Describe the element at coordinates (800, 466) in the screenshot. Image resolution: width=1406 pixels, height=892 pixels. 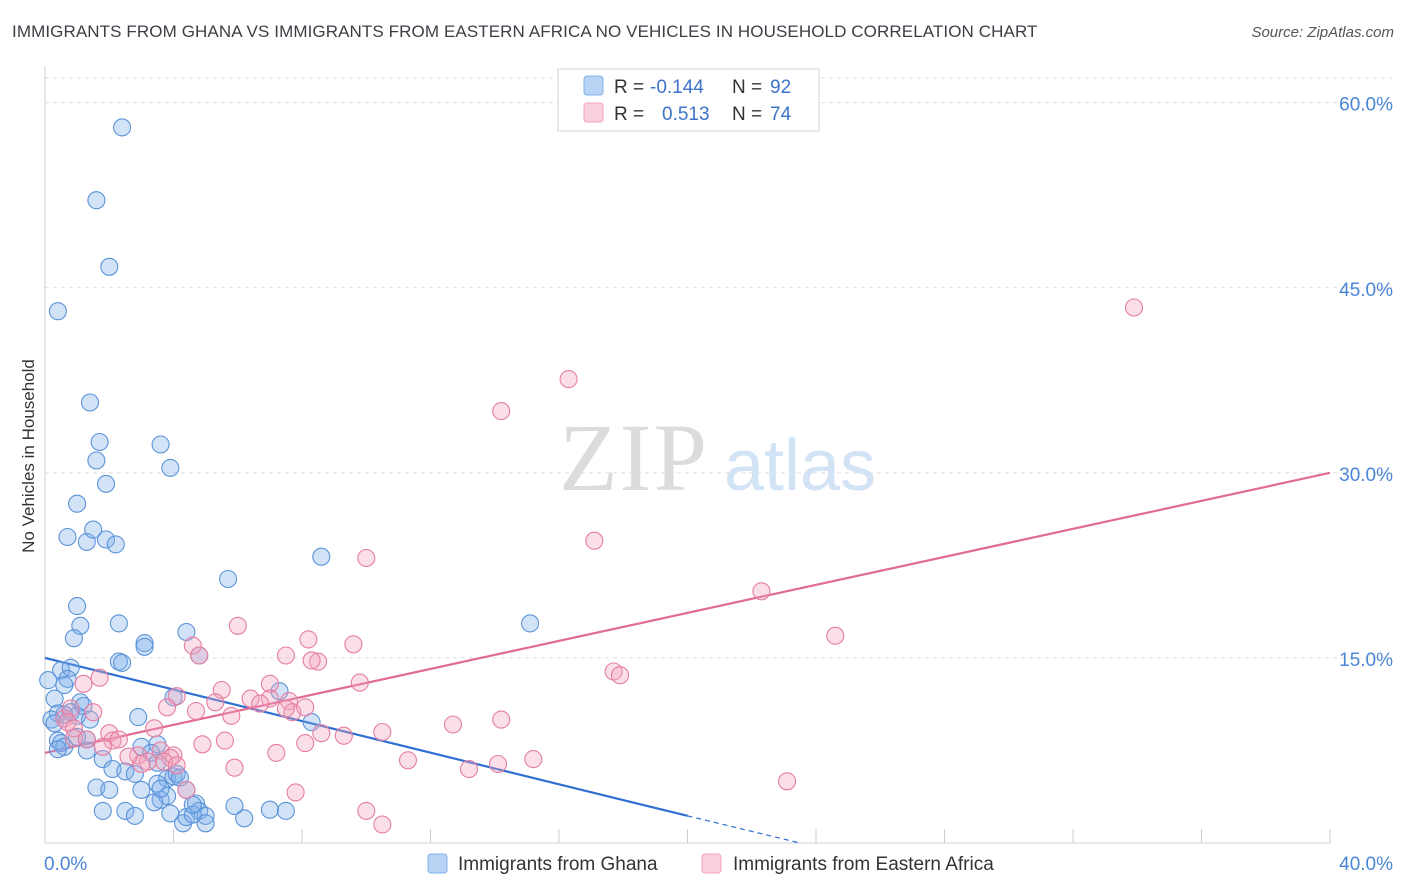
I see `watermark-atlas: atlas` at that location.